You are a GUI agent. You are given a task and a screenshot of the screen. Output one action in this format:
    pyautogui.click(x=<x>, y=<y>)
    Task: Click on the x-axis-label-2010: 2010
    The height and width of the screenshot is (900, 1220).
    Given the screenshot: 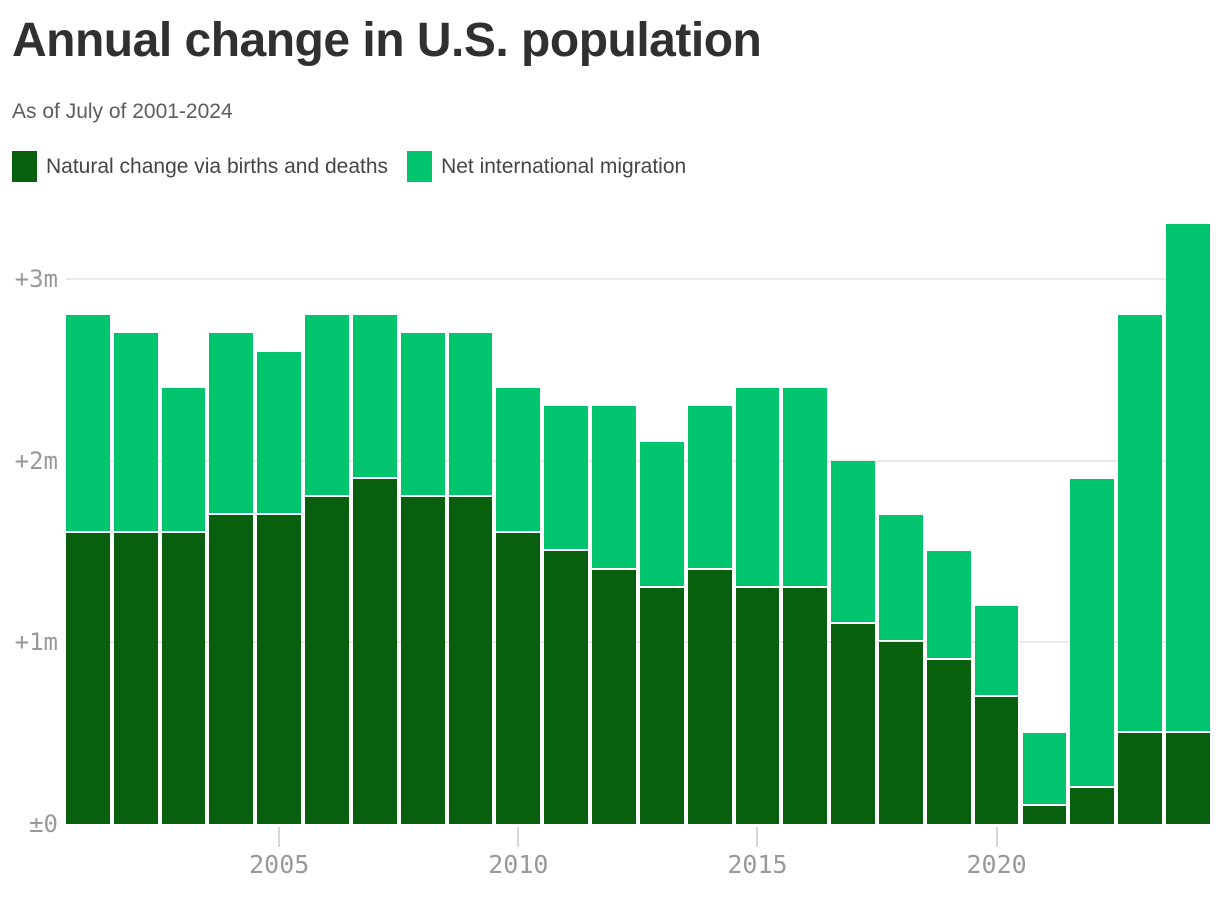 What is the action you would take?
    pyautogui.click(x=518, y=864)
    